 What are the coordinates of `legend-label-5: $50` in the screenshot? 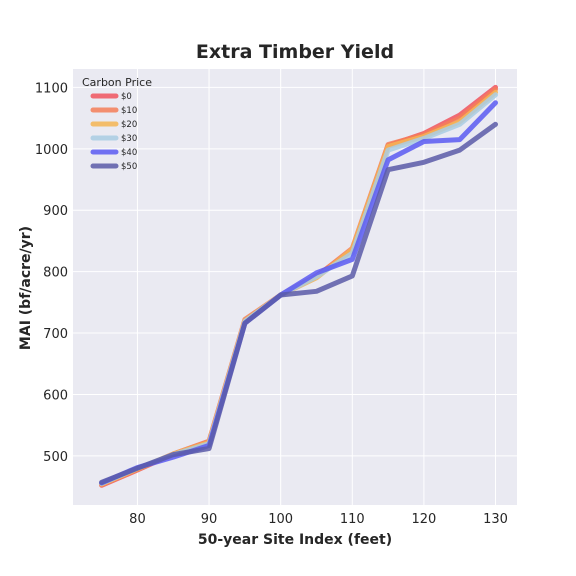 It's located at (129, 167).